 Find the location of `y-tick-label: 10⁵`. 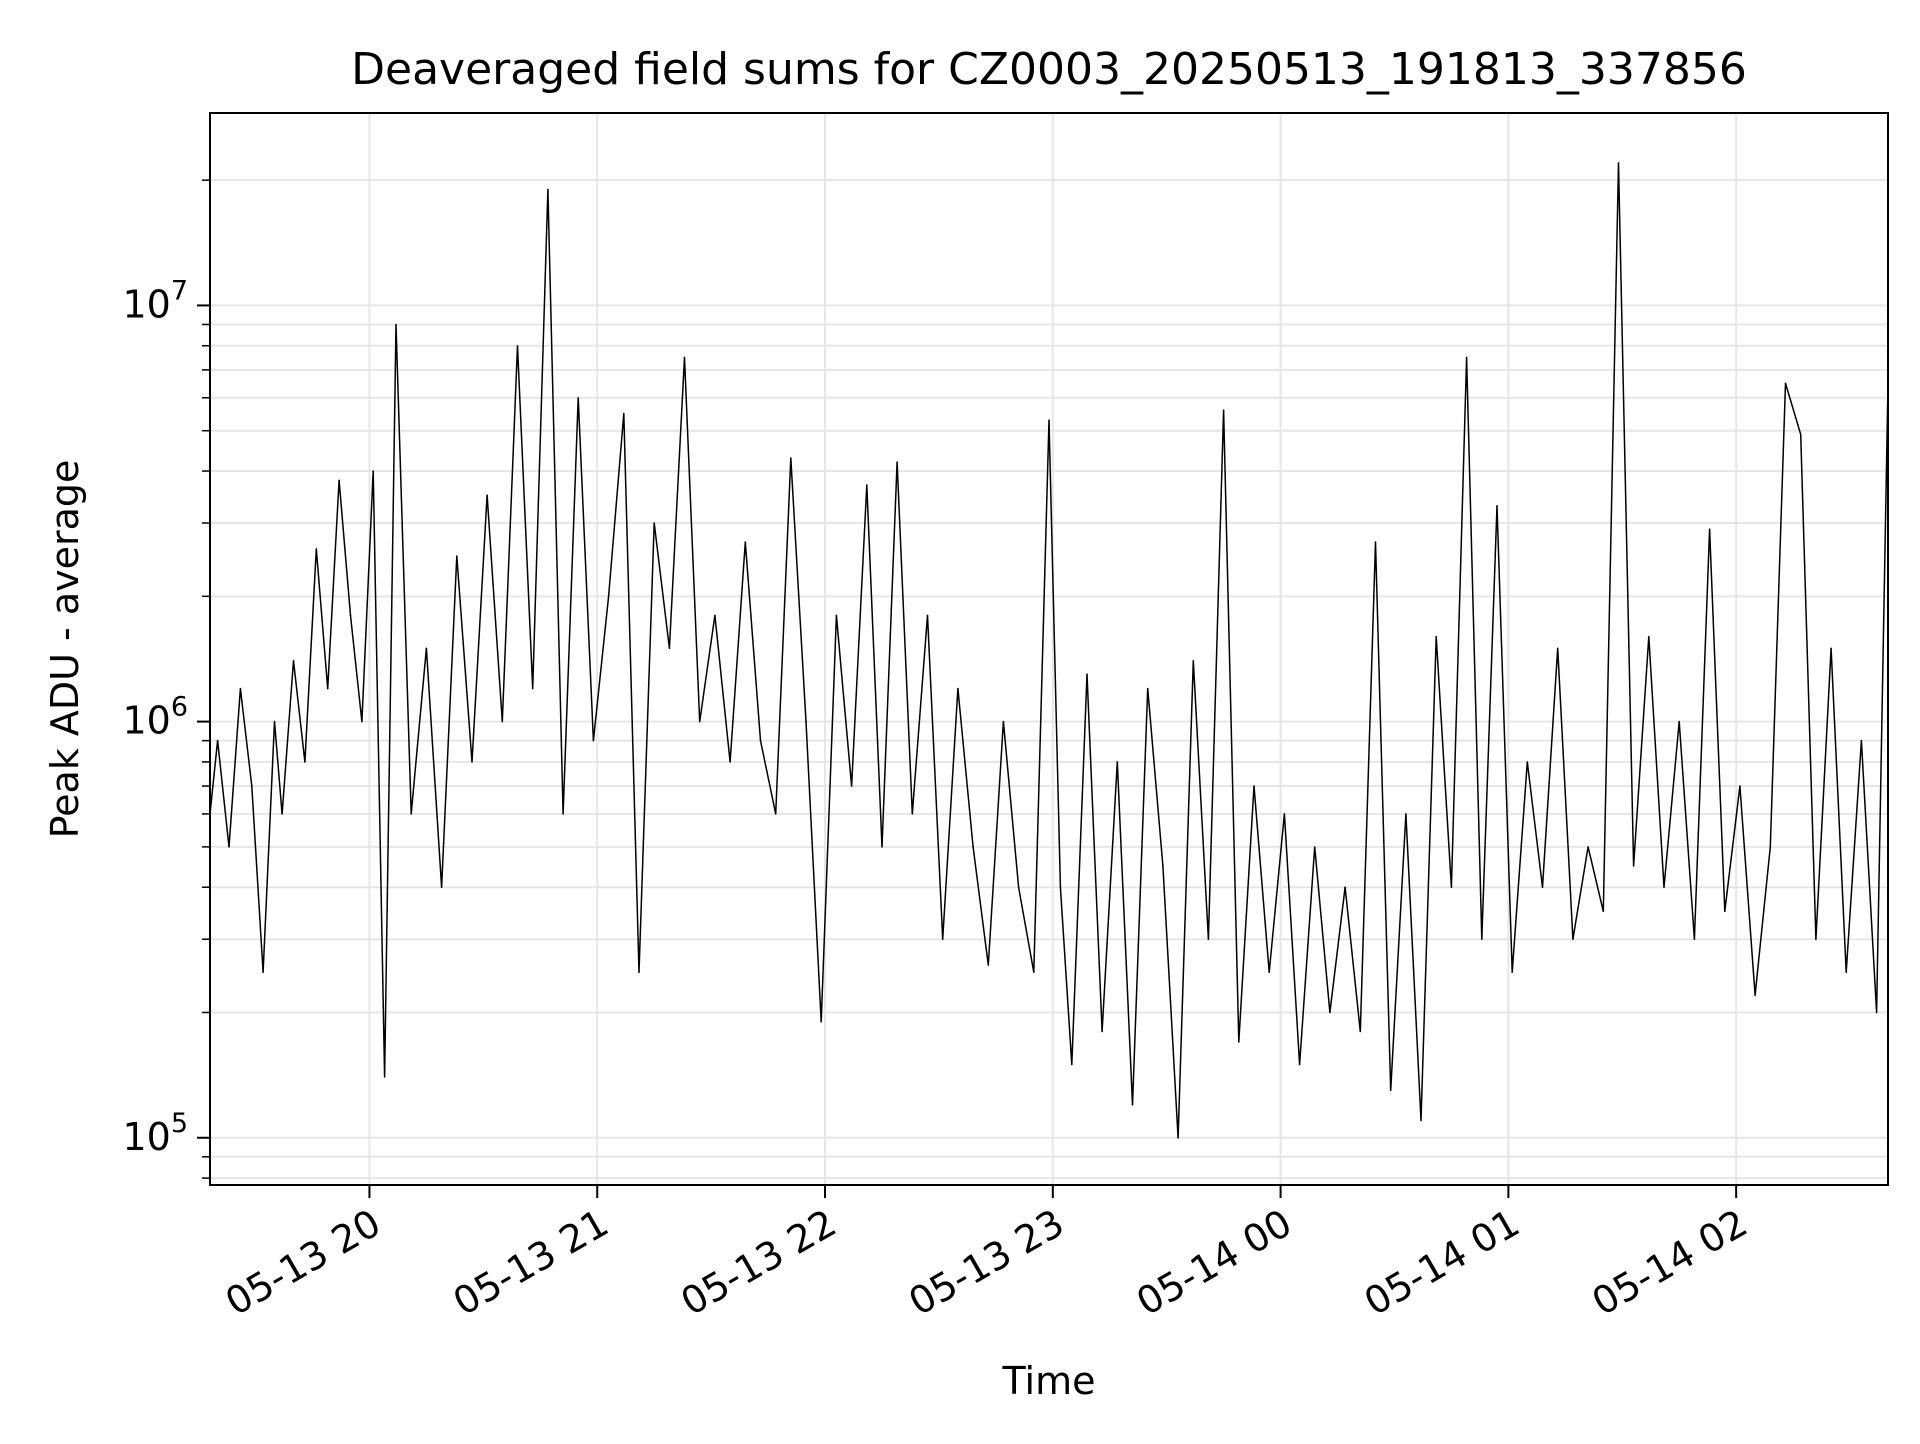

y-tick-label: 10⁵ is located at coordinates (155, 1133).